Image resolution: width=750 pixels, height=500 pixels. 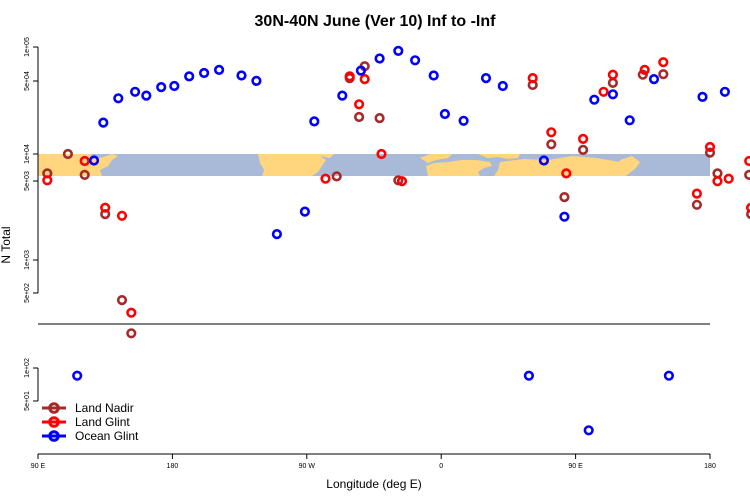 I want to click on y-axis-label: N Total, so click(x=6, y=244).